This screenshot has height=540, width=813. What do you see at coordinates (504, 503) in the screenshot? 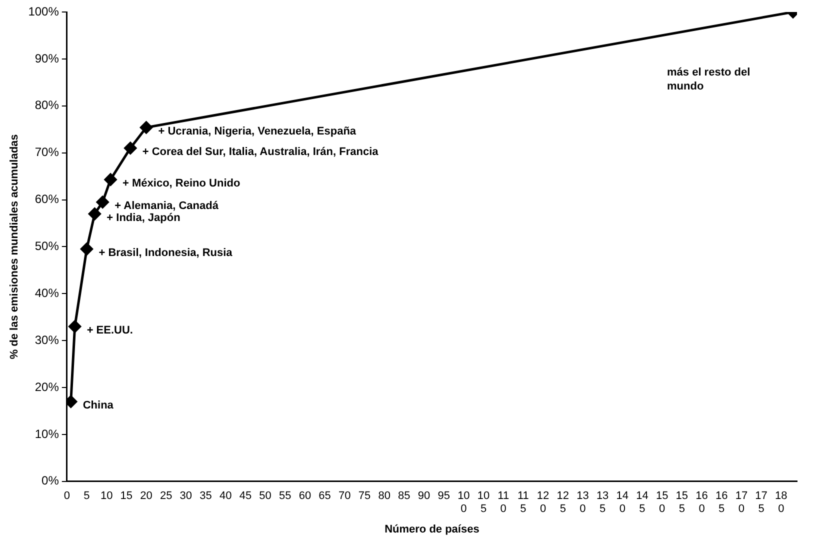
I see `x-tick-label: 11 0` at bounding box center [504, 503].